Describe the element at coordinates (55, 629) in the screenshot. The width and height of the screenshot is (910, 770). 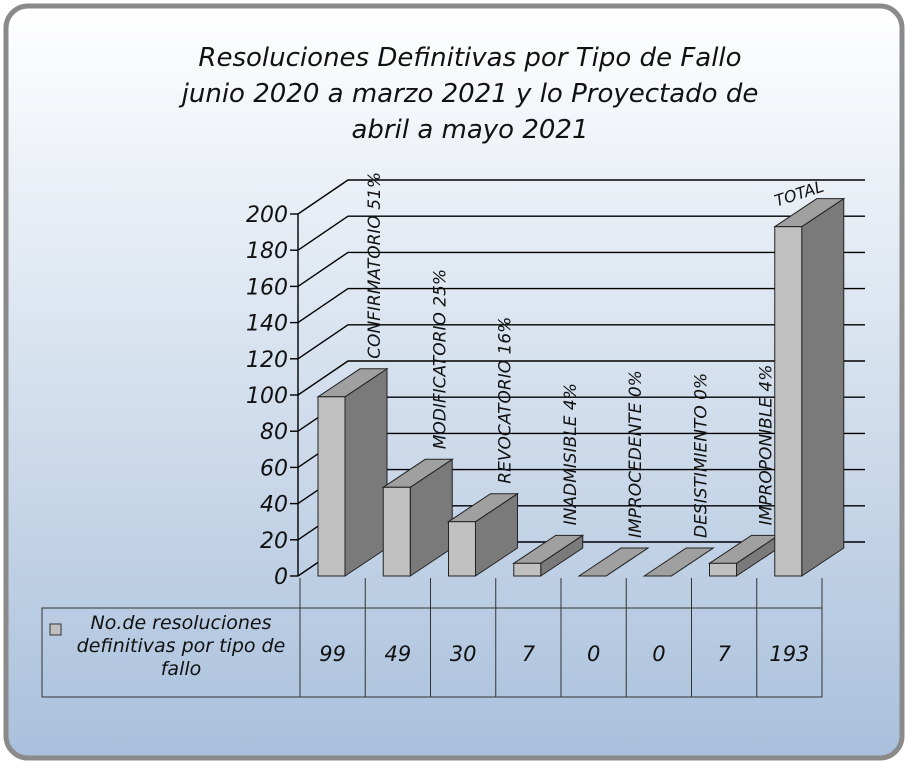
I see `legend-swatch` at that location.